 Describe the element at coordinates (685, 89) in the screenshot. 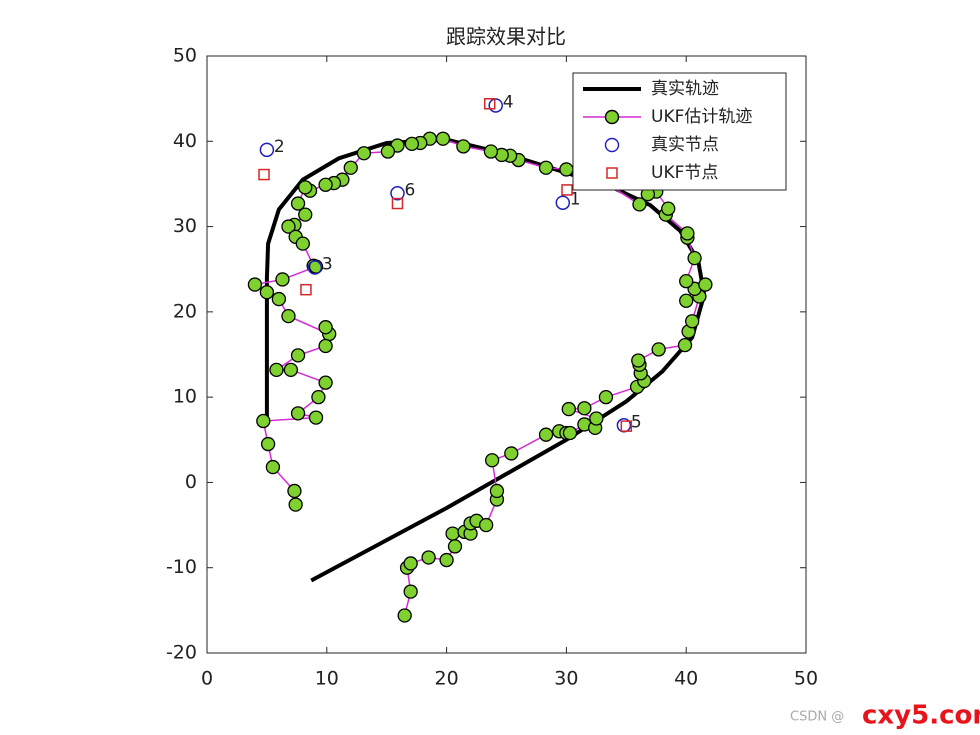

I see `legend-label: 真实轨迹` at that location.